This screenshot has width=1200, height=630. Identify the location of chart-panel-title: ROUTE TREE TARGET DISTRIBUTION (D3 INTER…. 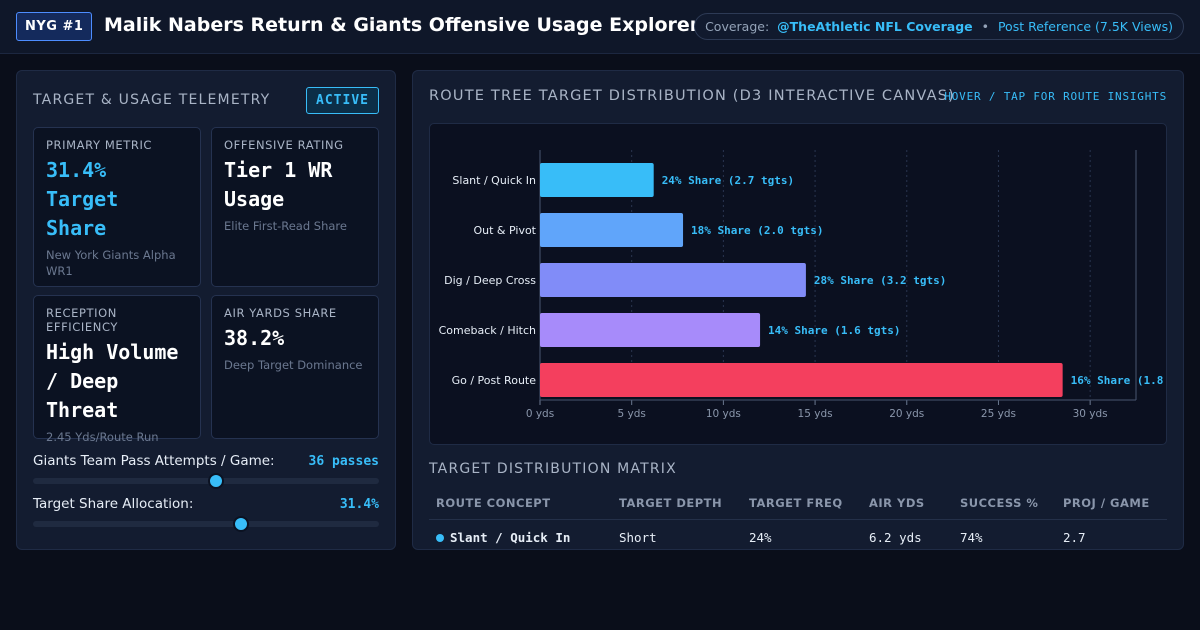
(692, 96).